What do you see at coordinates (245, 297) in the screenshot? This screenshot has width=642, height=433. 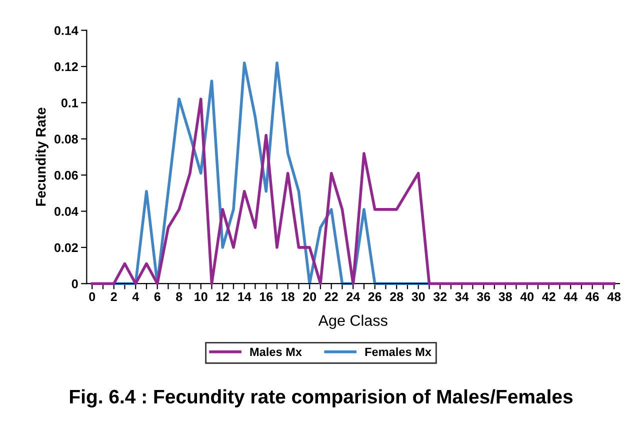 I see `x-tick-label: 14` at bounding box center [245, 297].